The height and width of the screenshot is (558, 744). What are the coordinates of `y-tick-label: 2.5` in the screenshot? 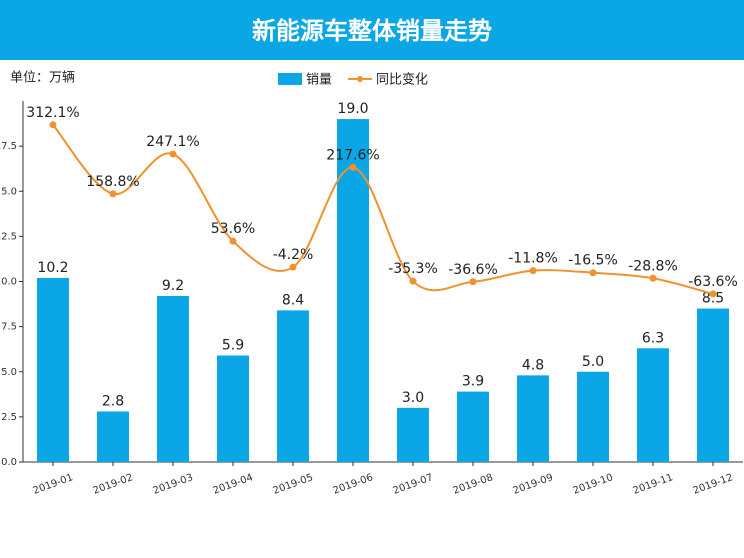 It's located at (9, 417).